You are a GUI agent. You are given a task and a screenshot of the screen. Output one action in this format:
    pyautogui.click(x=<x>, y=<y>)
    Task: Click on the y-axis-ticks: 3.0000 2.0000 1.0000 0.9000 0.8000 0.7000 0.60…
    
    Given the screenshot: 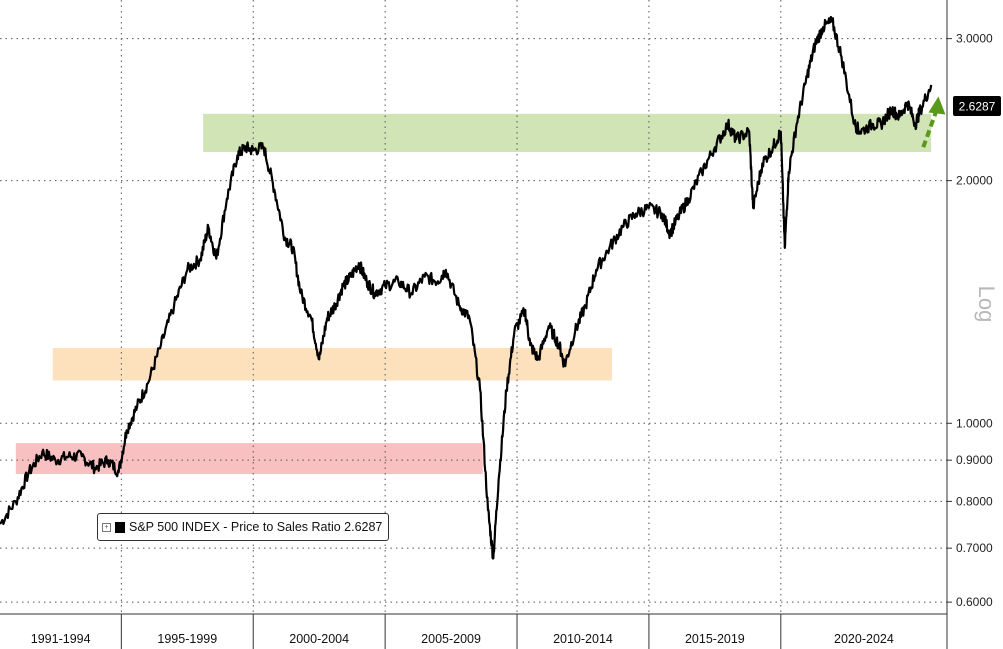 What is the action you would take?
    pyautogui.click(x=970, y=320)
    